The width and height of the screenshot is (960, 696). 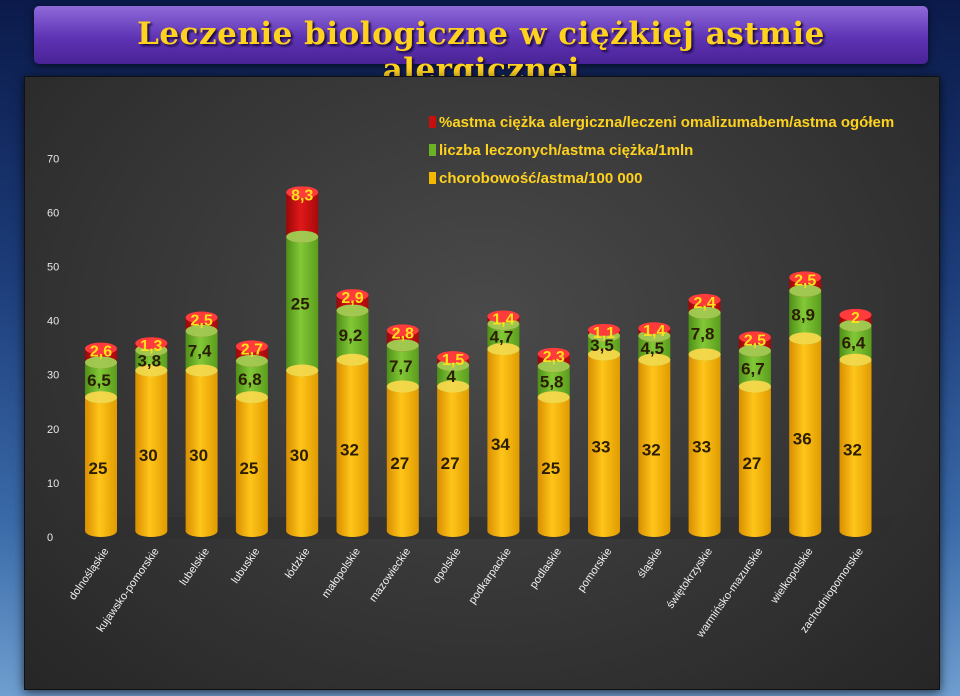 What do you see at coordinates (299, 455) in the screenshot?
I see `data-label-chorobowosc: 30` at bounding box center [299, 455].